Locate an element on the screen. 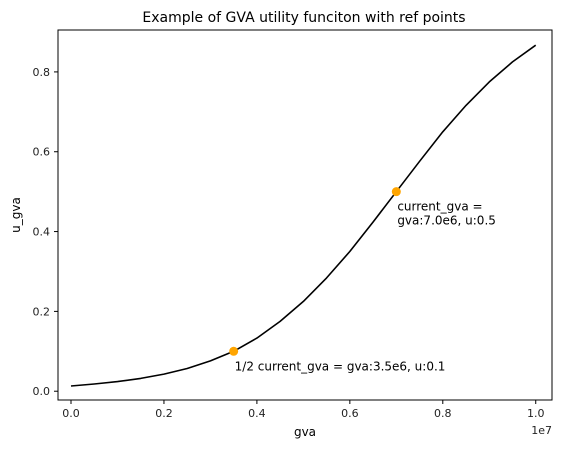  x-axis-label: gva is located at coordinates (305, 432).